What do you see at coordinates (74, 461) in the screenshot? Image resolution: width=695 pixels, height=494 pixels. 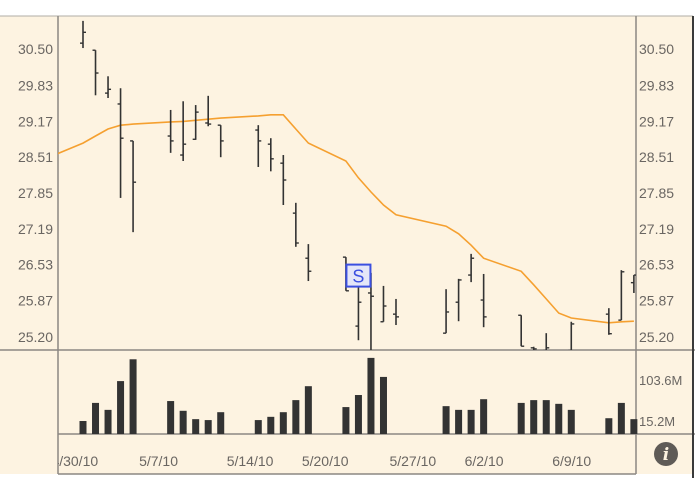 I see `date-tick: 4/30/10` at bounding box center [74, 461].